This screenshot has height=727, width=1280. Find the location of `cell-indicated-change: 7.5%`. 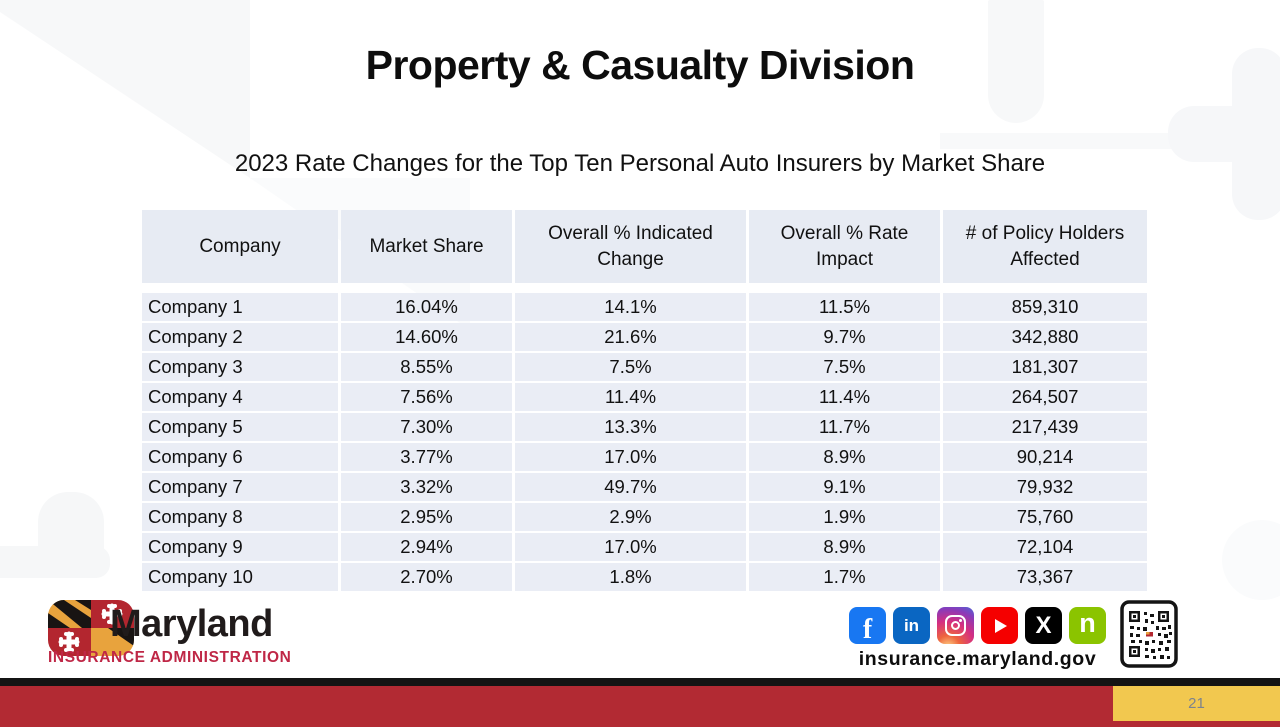

cell-indicated-change: 7.5% is located at coordinates (630, 367).